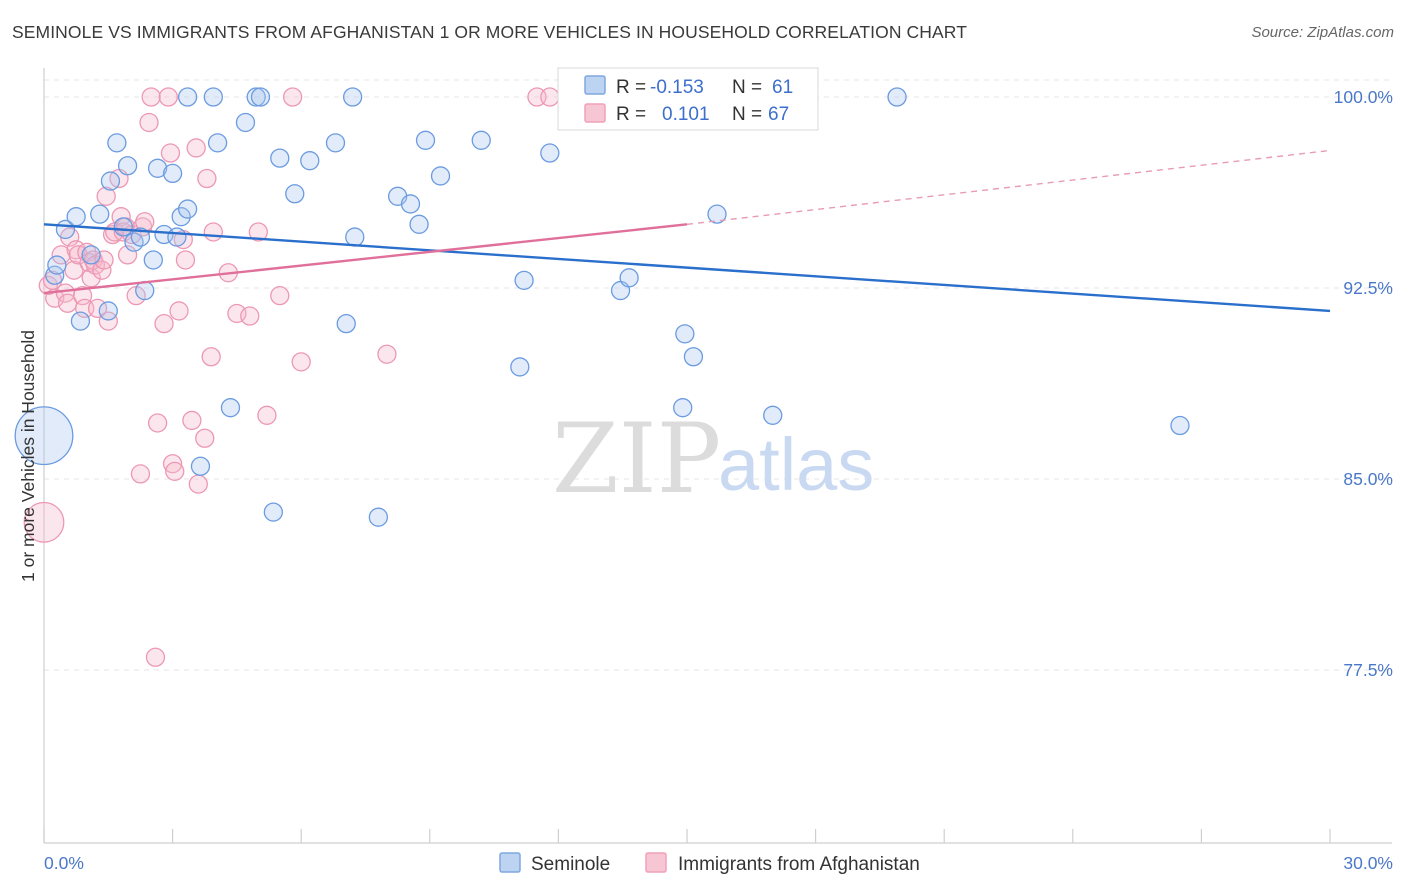 The width and height of the screenshot is (1406, 892). Describe the element at coordinates (799, 864) in the screenshot. I see `bottom-legend-afghanistan: Immigrants from Afghanistan` at that location.